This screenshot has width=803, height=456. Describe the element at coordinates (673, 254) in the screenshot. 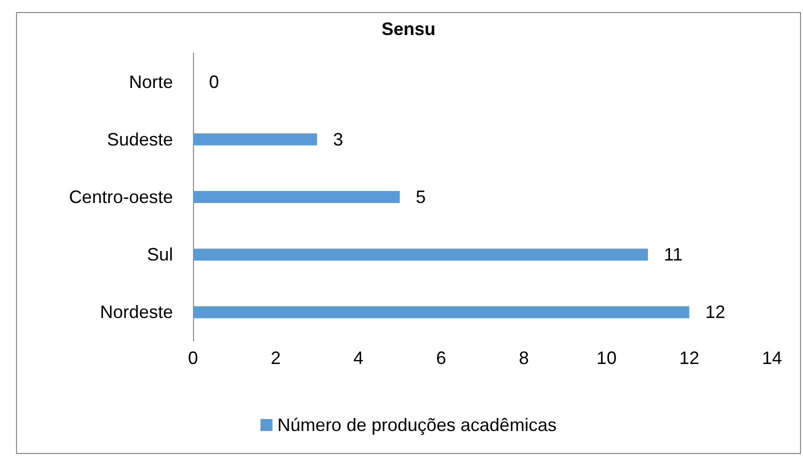

I see `data-label: 11` at that location.